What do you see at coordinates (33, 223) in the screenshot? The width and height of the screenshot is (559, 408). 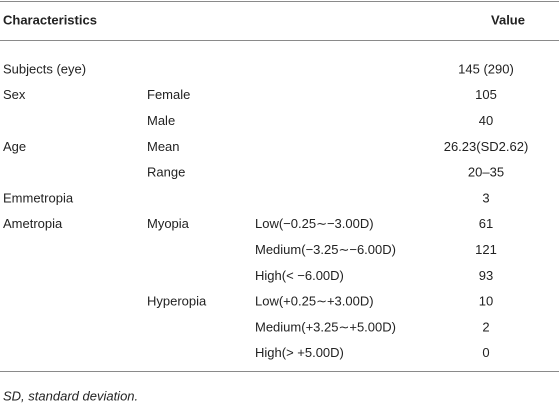 I see `table-cell: Ametropia` at bounding box center [33, 223].